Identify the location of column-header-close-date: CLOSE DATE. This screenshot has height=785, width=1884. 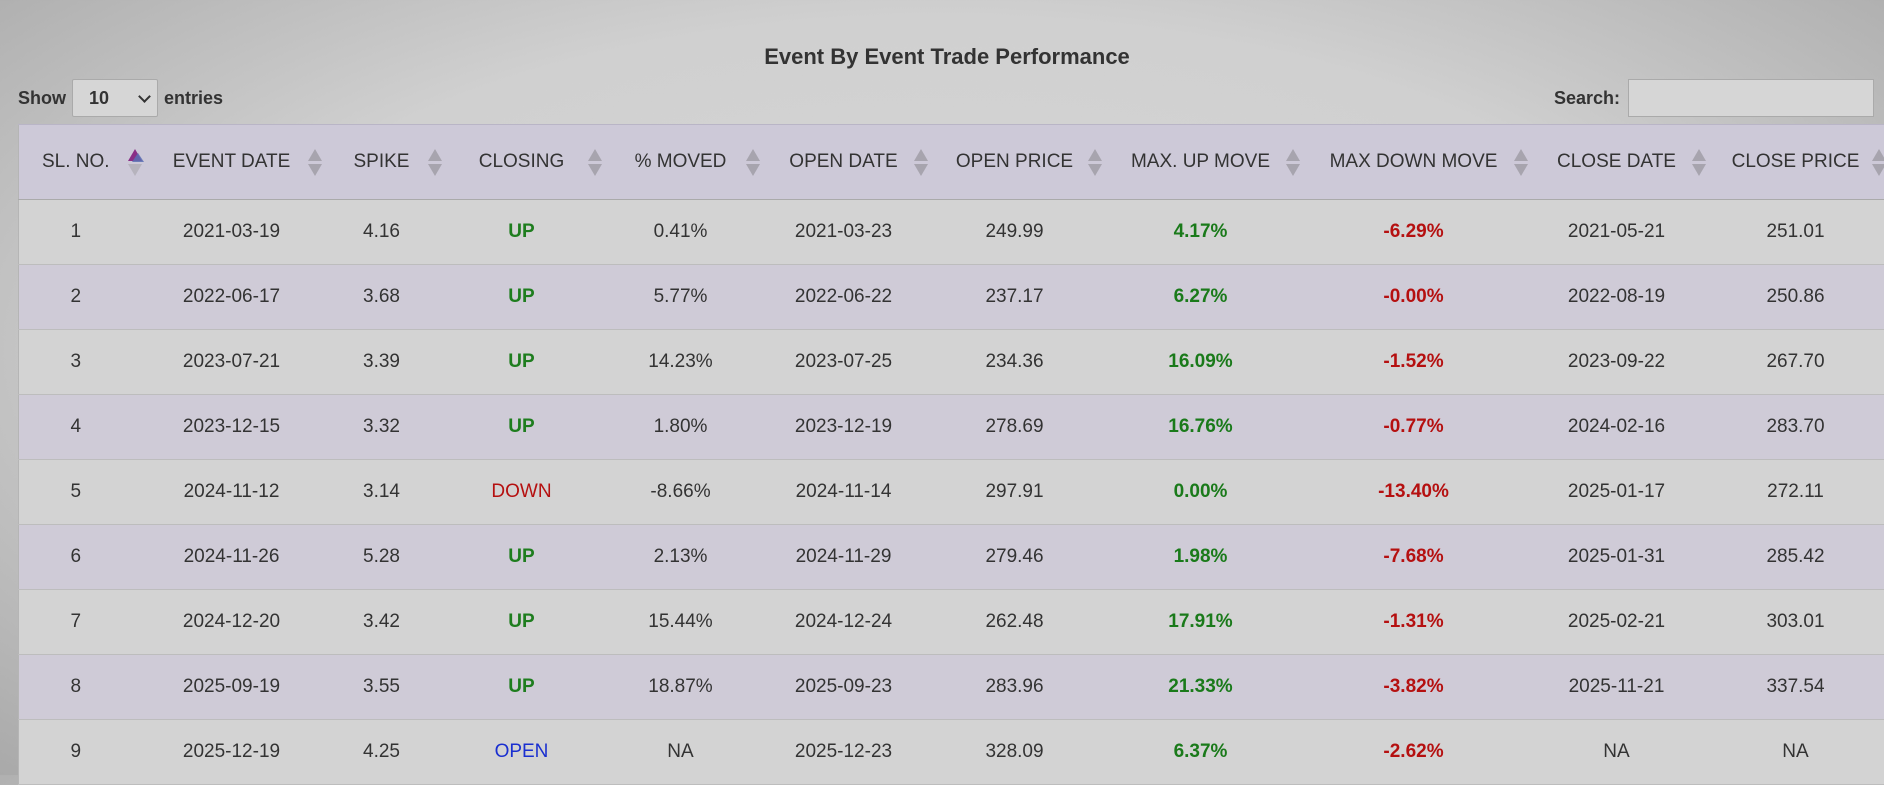
(1626, 162).